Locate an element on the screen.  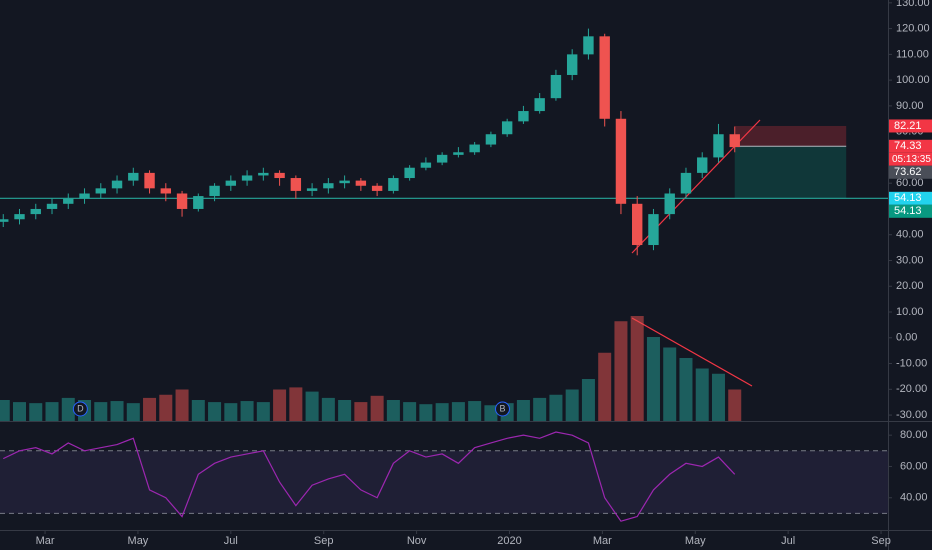
x-tick-label: 2020 is located at coordinates (509, 541).